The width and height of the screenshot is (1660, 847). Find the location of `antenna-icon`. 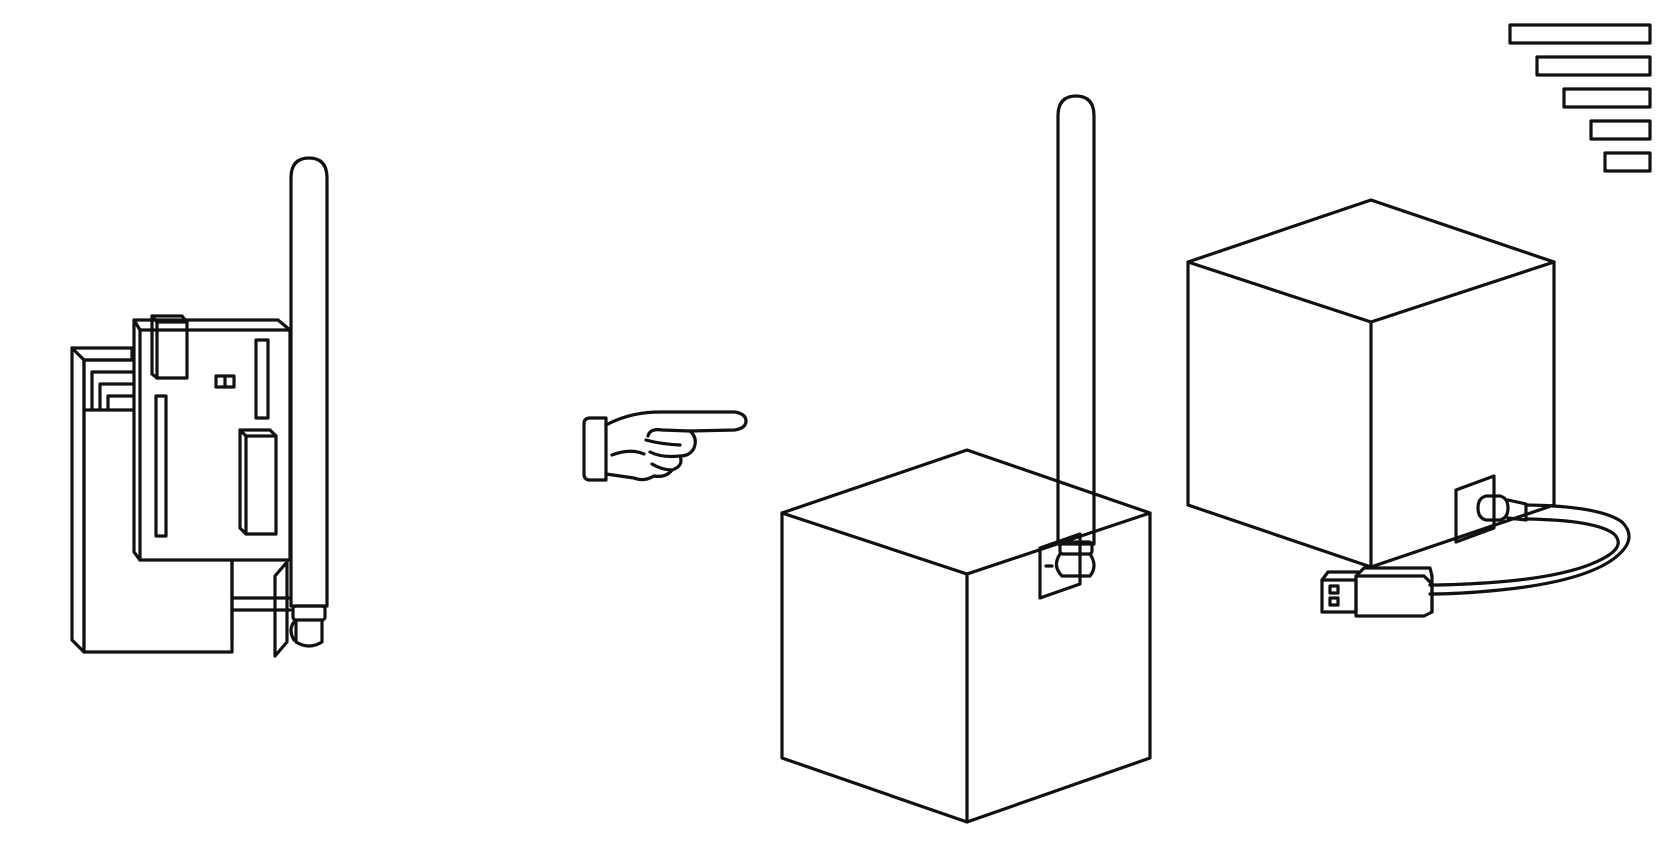

antenna-icon is located at coordinates (309, 402).